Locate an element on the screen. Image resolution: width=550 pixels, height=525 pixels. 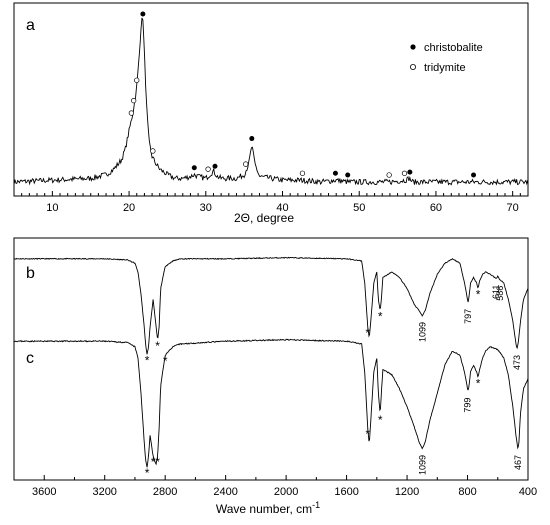
ir-x-tick-labels: 3600 3200 2800 2400 2000 1600 1200 800 400 is located at coordinates (284, 492).